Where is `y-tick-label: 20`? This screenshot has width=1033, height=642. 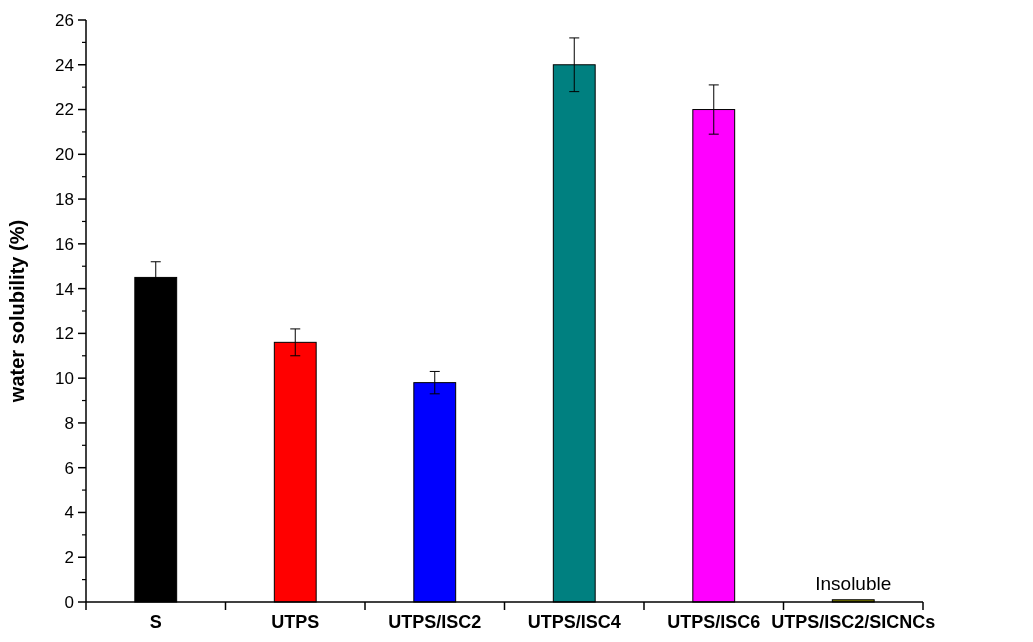 y-tick-label: 20 is located at coordinates (64, 155).